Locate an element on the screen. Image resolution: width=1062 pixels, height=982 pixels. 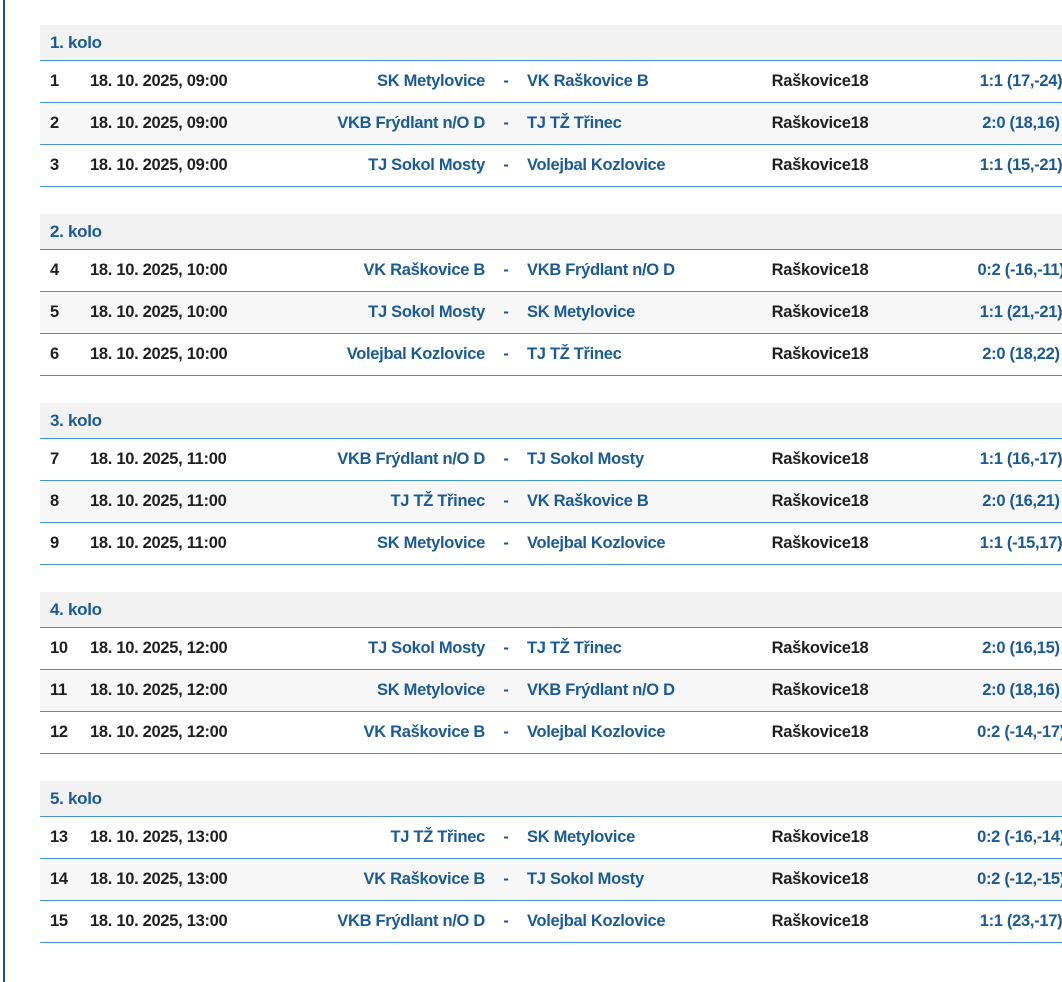
round-label: 2. kolo is located at coordinates (76, 231).